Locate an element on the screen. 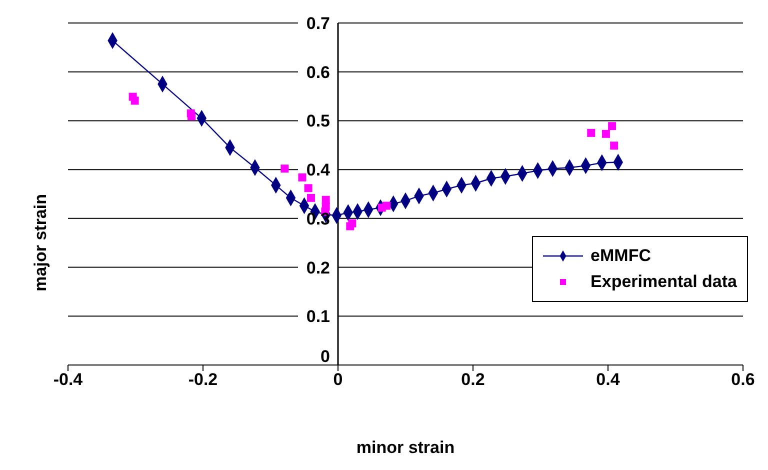  x-tick-label: 0.4 is located at coordinates (608, 380).